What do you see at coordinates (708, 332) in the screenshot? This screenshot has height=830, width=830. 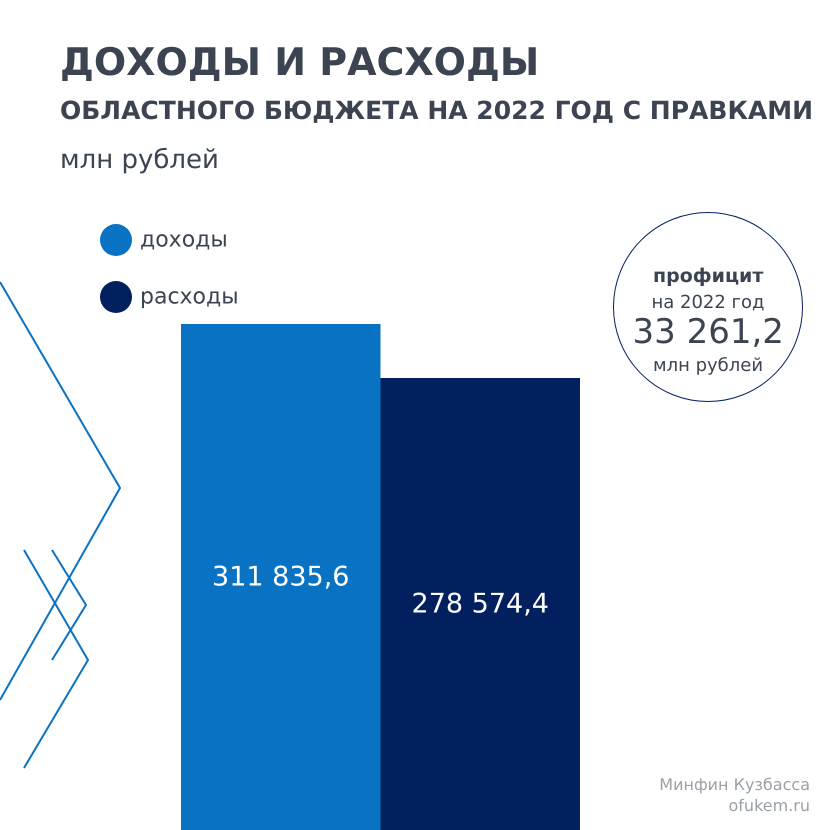 I see `annotation: 33 261,2` at bounding box center [708, 332].